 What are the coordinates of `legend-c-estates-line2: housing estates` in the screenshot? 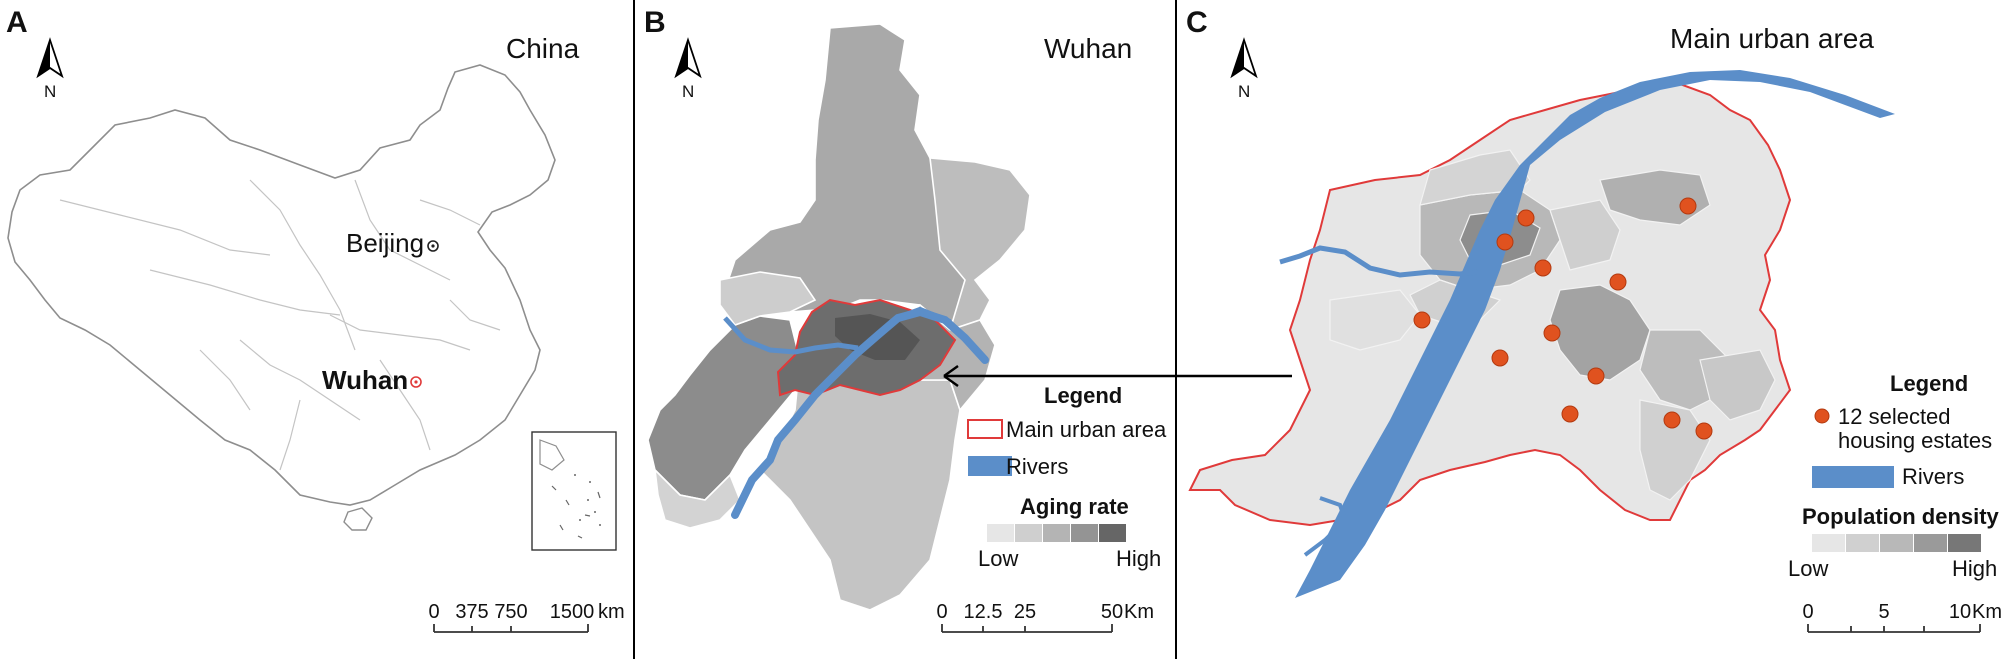 It's located at (1915, 440).